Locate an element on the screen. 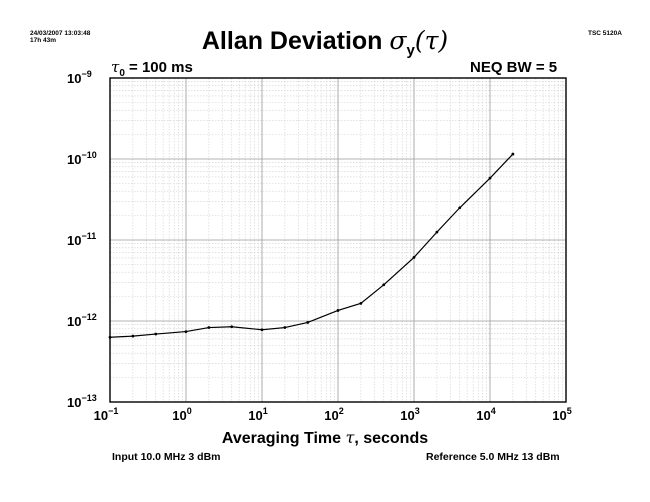  title-sigma: σ is located at coordinates (398, 40).